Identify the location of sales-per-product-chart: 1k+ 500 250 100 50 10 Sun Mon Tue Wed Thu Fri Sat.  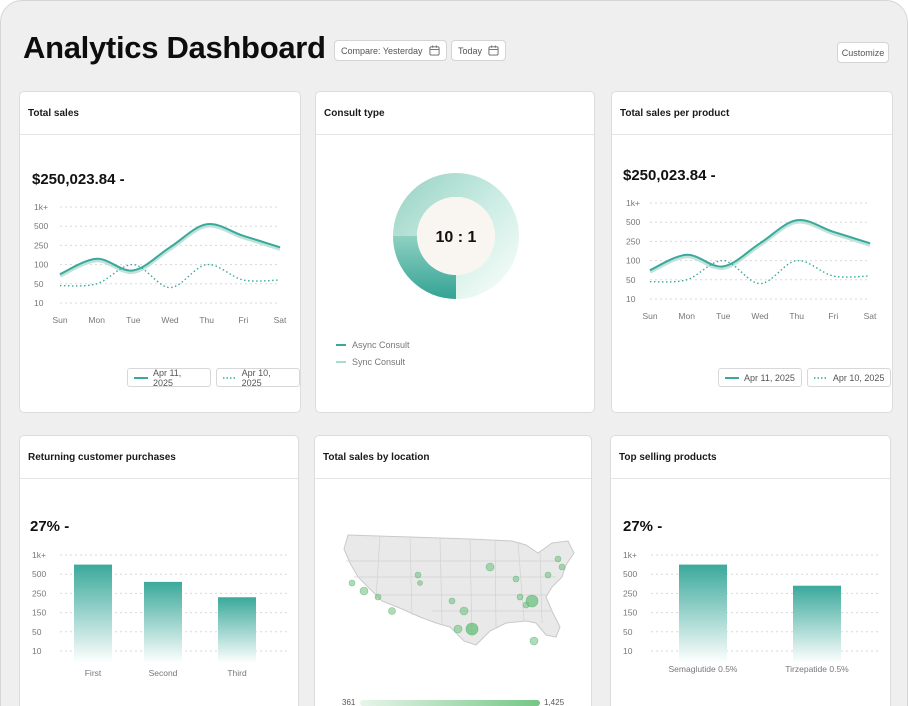
(751, 259).